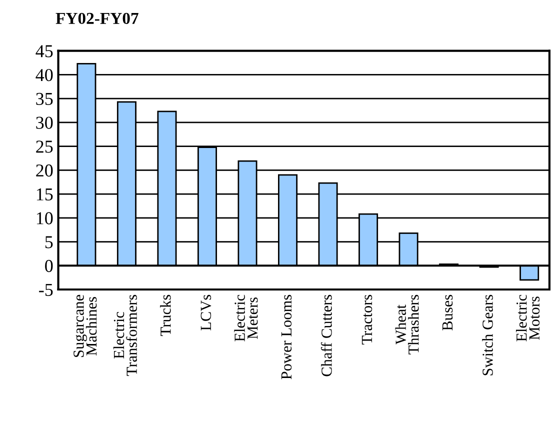 Image resolution: width=555 pixels, height=442 pixels. I want to click on x-tick-label: Electric Motors, so click(528, 318).